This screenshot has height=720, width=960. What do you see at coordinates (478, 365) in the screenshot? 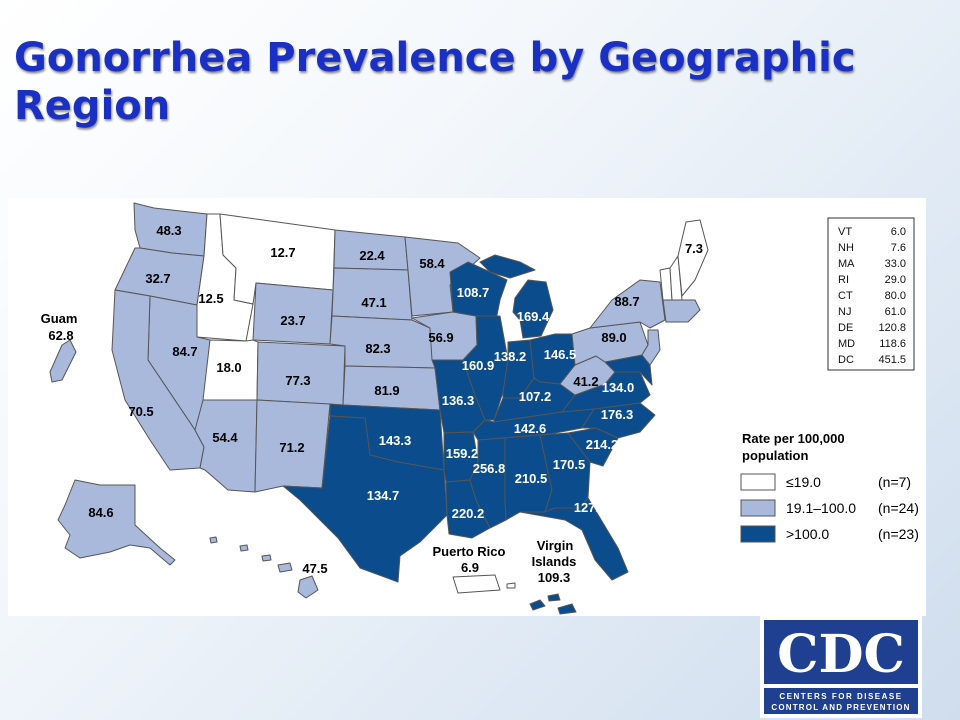
I see `label-IL: 160.9` at bounding box center [478, 365].